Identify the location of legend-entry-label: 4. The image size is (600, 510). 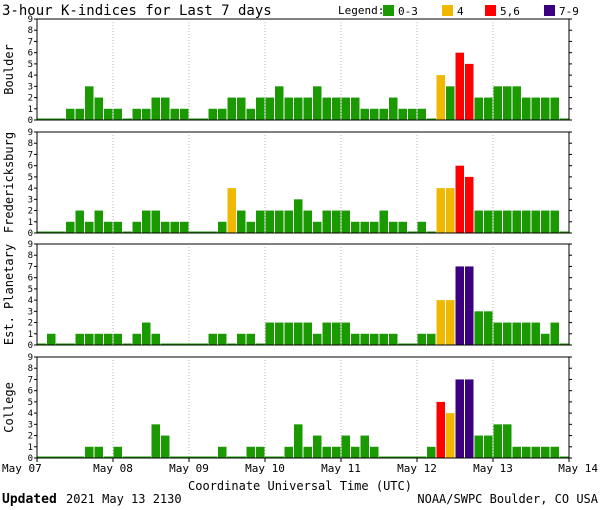
(460, 11).